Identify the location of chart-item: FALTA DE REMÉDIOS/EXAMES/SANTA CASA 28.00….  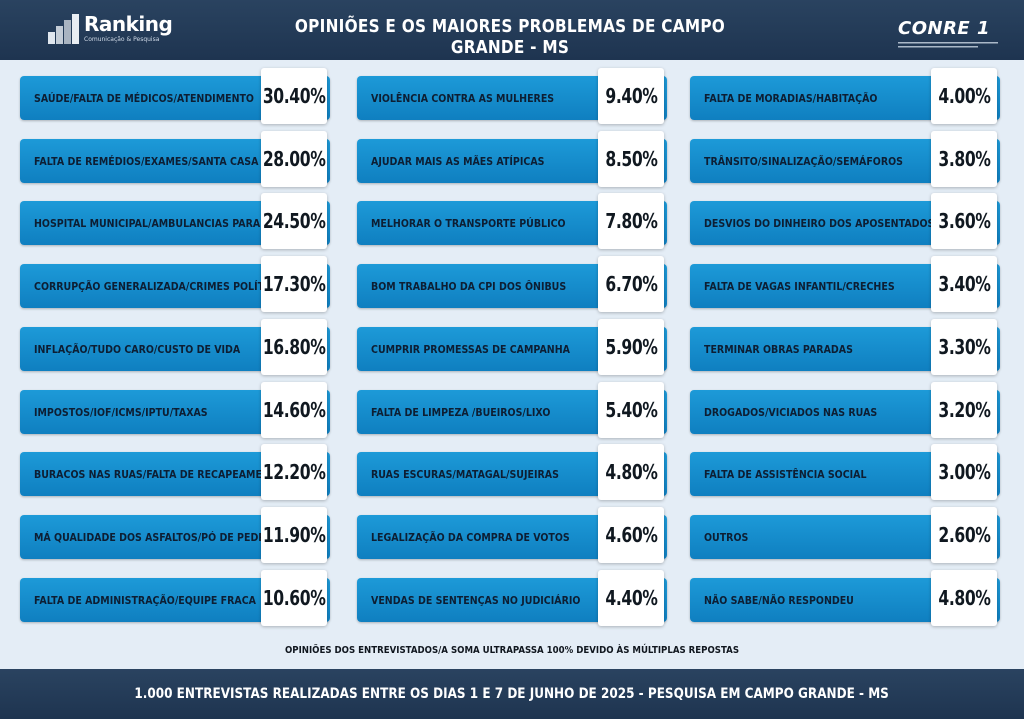
(175, 159).